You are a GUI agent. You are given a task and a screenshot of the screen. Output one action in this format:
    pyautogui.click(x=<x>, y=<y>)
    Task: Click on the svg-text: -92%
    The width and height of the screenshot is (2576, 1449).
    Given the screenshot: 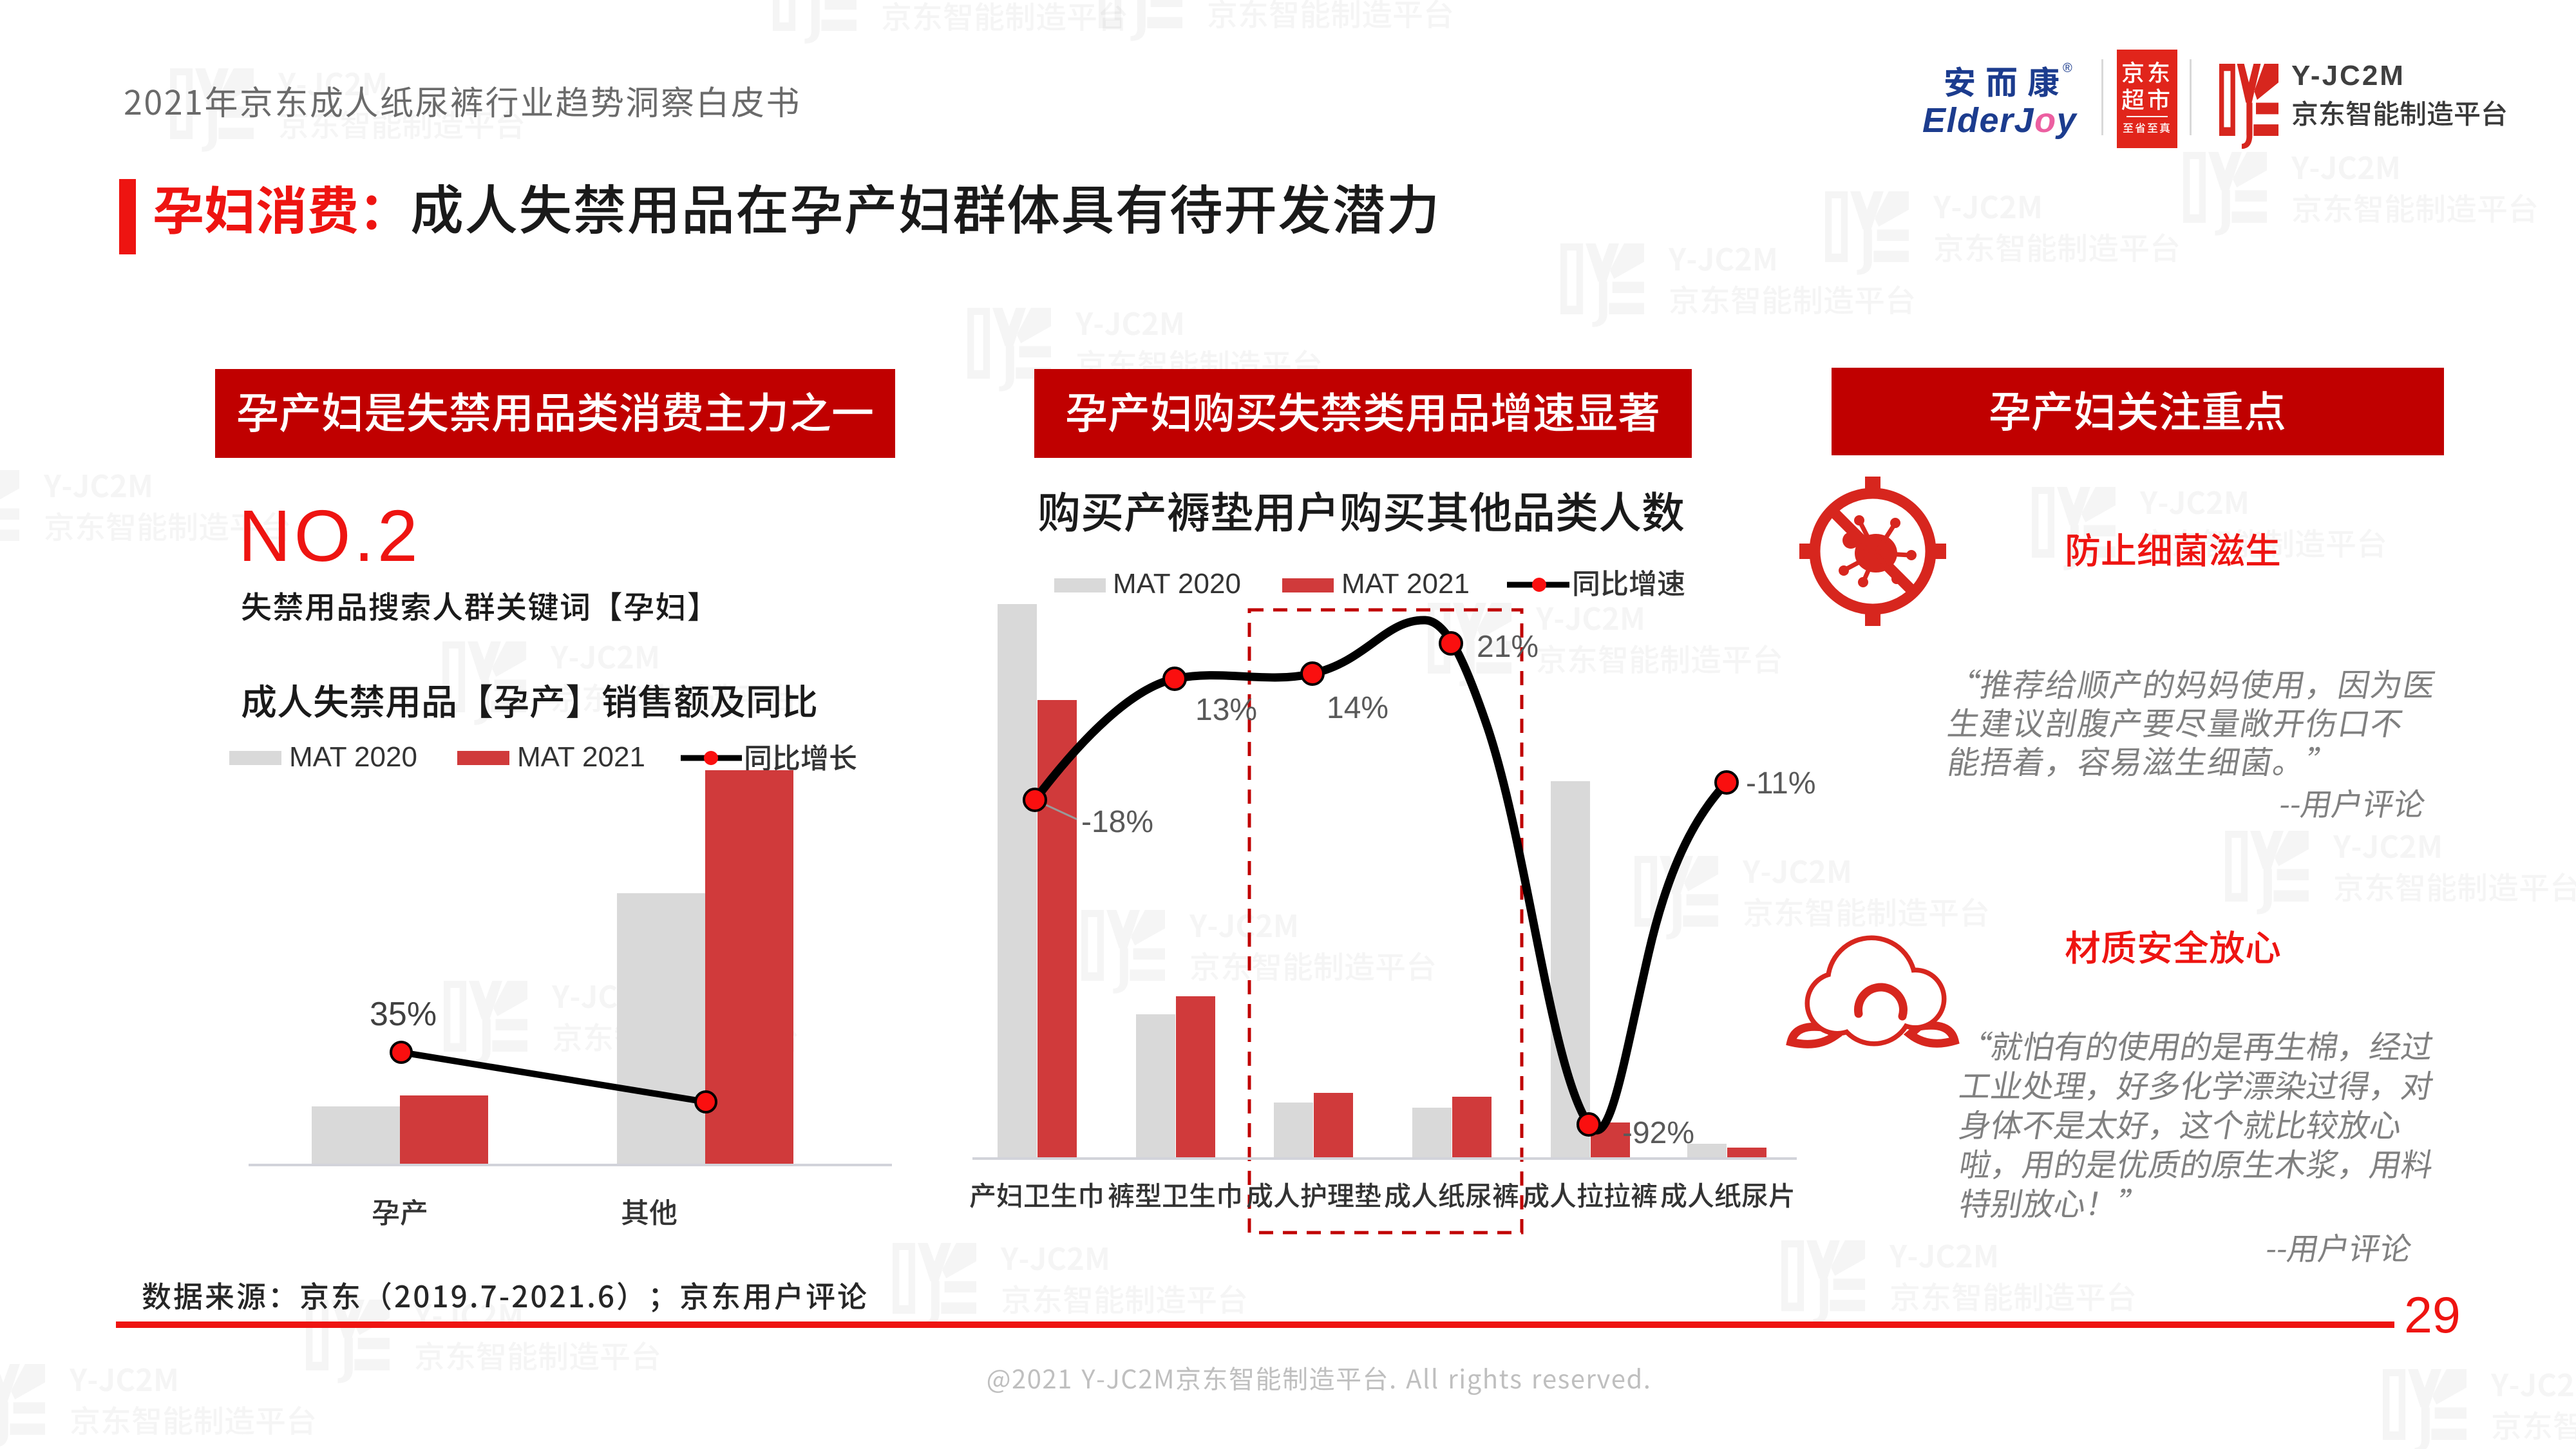 What is the action you would take?
    pyautogui.click(x=1658, y=1133)
    